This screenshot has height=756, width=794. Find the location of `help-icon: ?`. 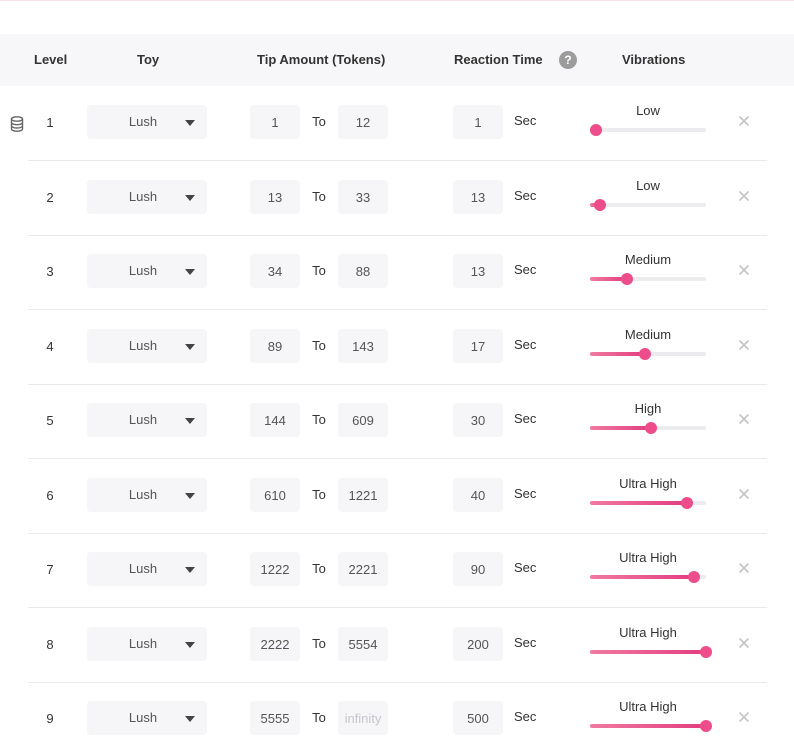

help-icon: ? is located at coordinates (568, 60).